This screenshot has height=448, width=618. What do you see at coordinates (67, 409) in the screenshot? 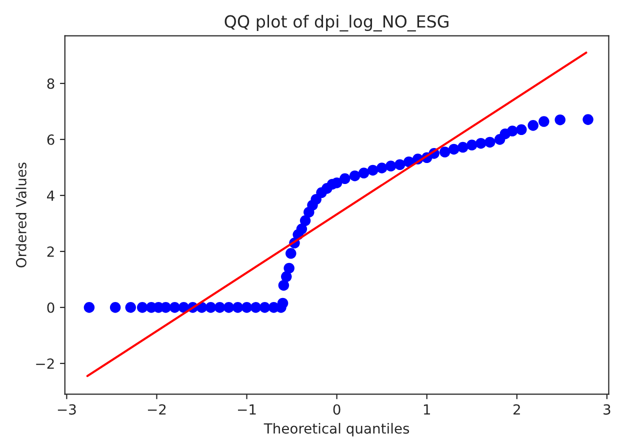
I see `x-tick-label: −3` at bounding box center [67, 409].